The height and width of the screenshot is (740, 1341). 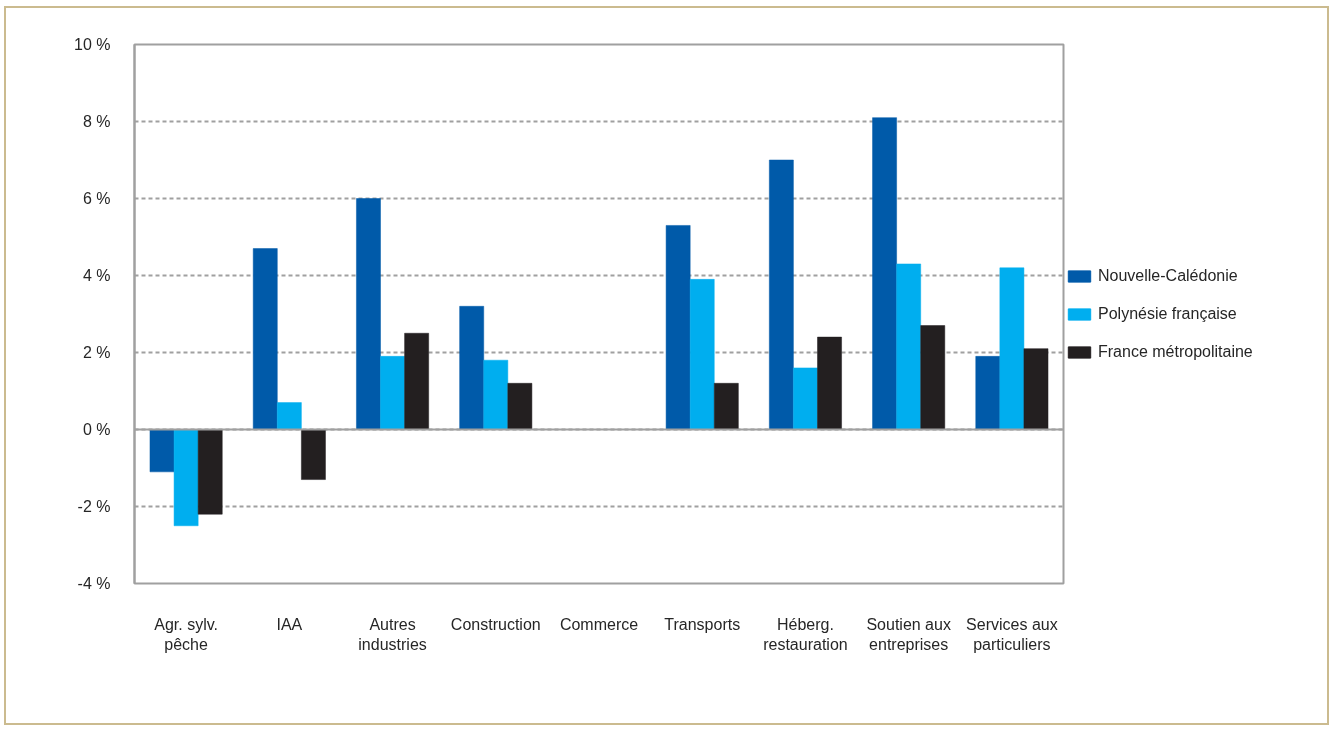 I want to click on x-tick-label: IAA, so click(x=289, y=624).